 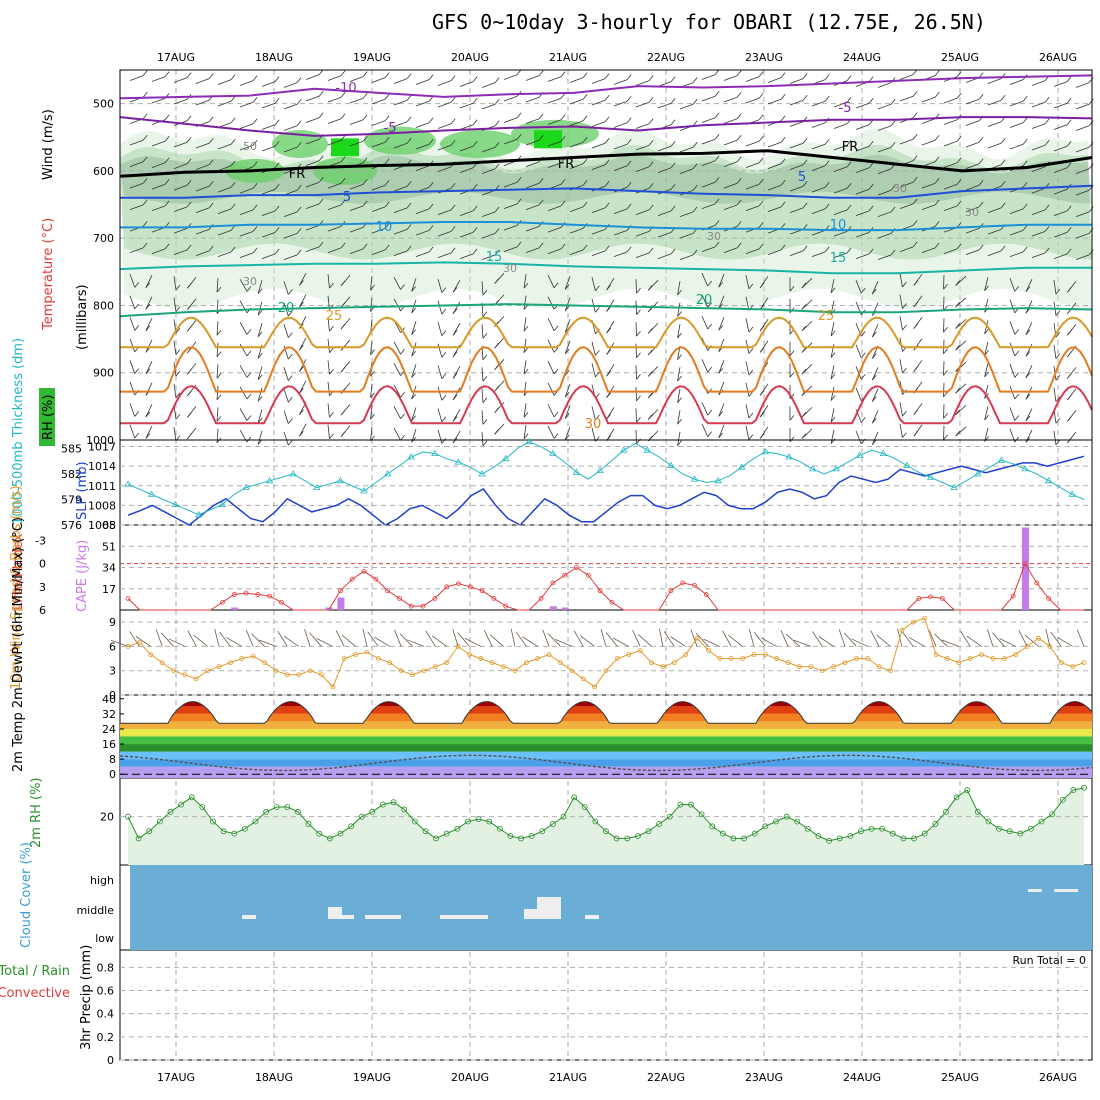 I want to click on wind-ylabel: 10m Wind Speed & Barbs (m/s), so click(x=16, y=587).